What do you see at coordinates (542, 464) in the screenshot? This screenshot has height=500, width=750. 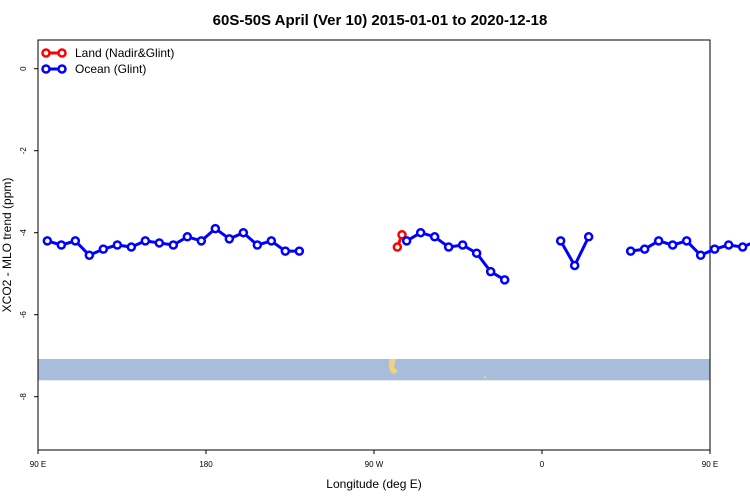 I see `x-tick-label: 0` at bounding box center [542, 464].